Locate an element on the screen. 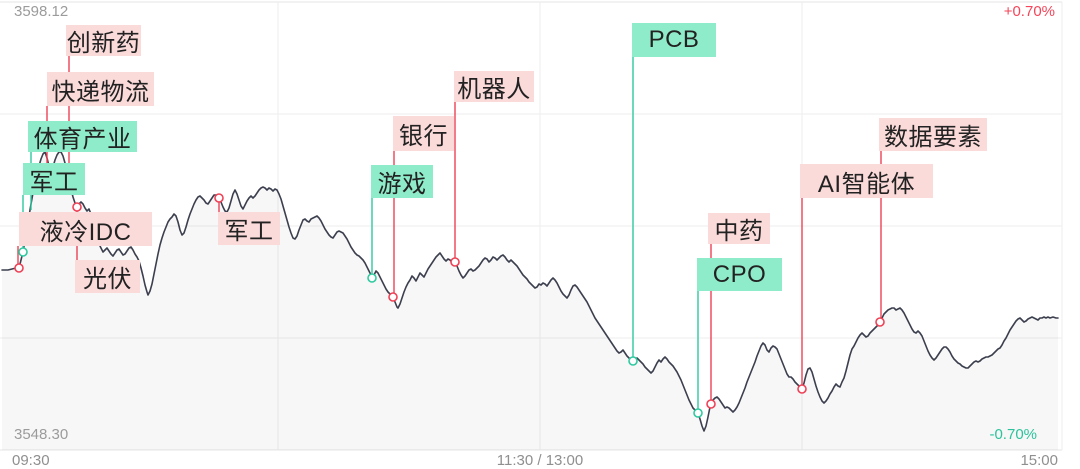 The height and width of the screenshot is (469, 1080). y-axis-max-percent: +0.70% is located at coordinates (1029, 11).